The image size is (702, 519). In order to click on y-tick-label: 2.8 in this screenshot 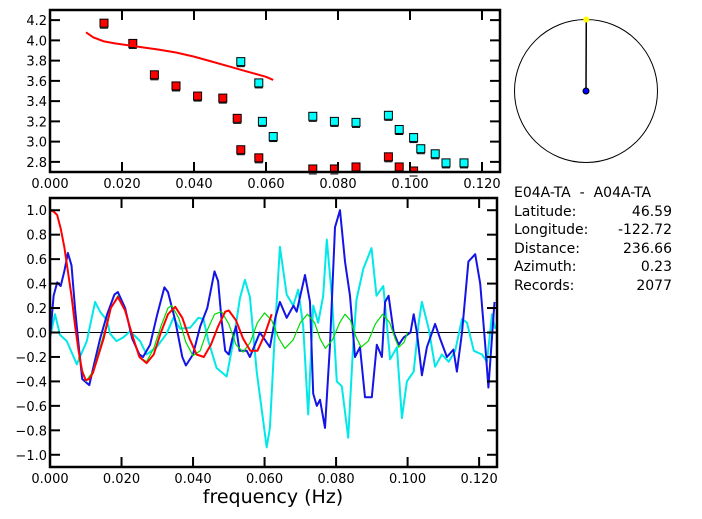, I will do `click(36, 163)`.